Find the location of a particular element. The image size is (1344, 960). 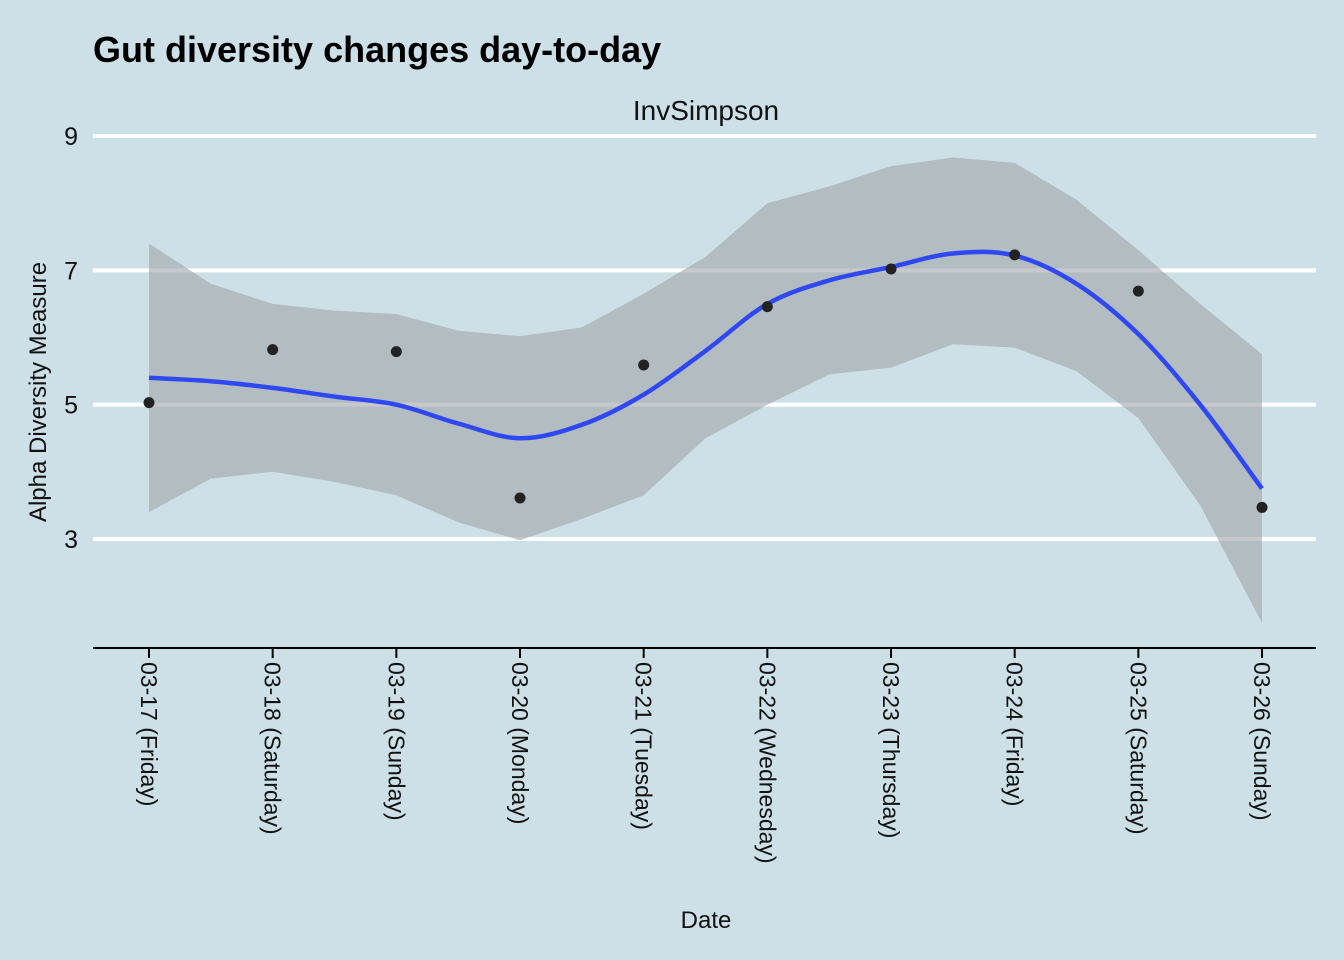

x-tick-label-2: 03-18 (Saturday) is located at coordinates (273, 748).